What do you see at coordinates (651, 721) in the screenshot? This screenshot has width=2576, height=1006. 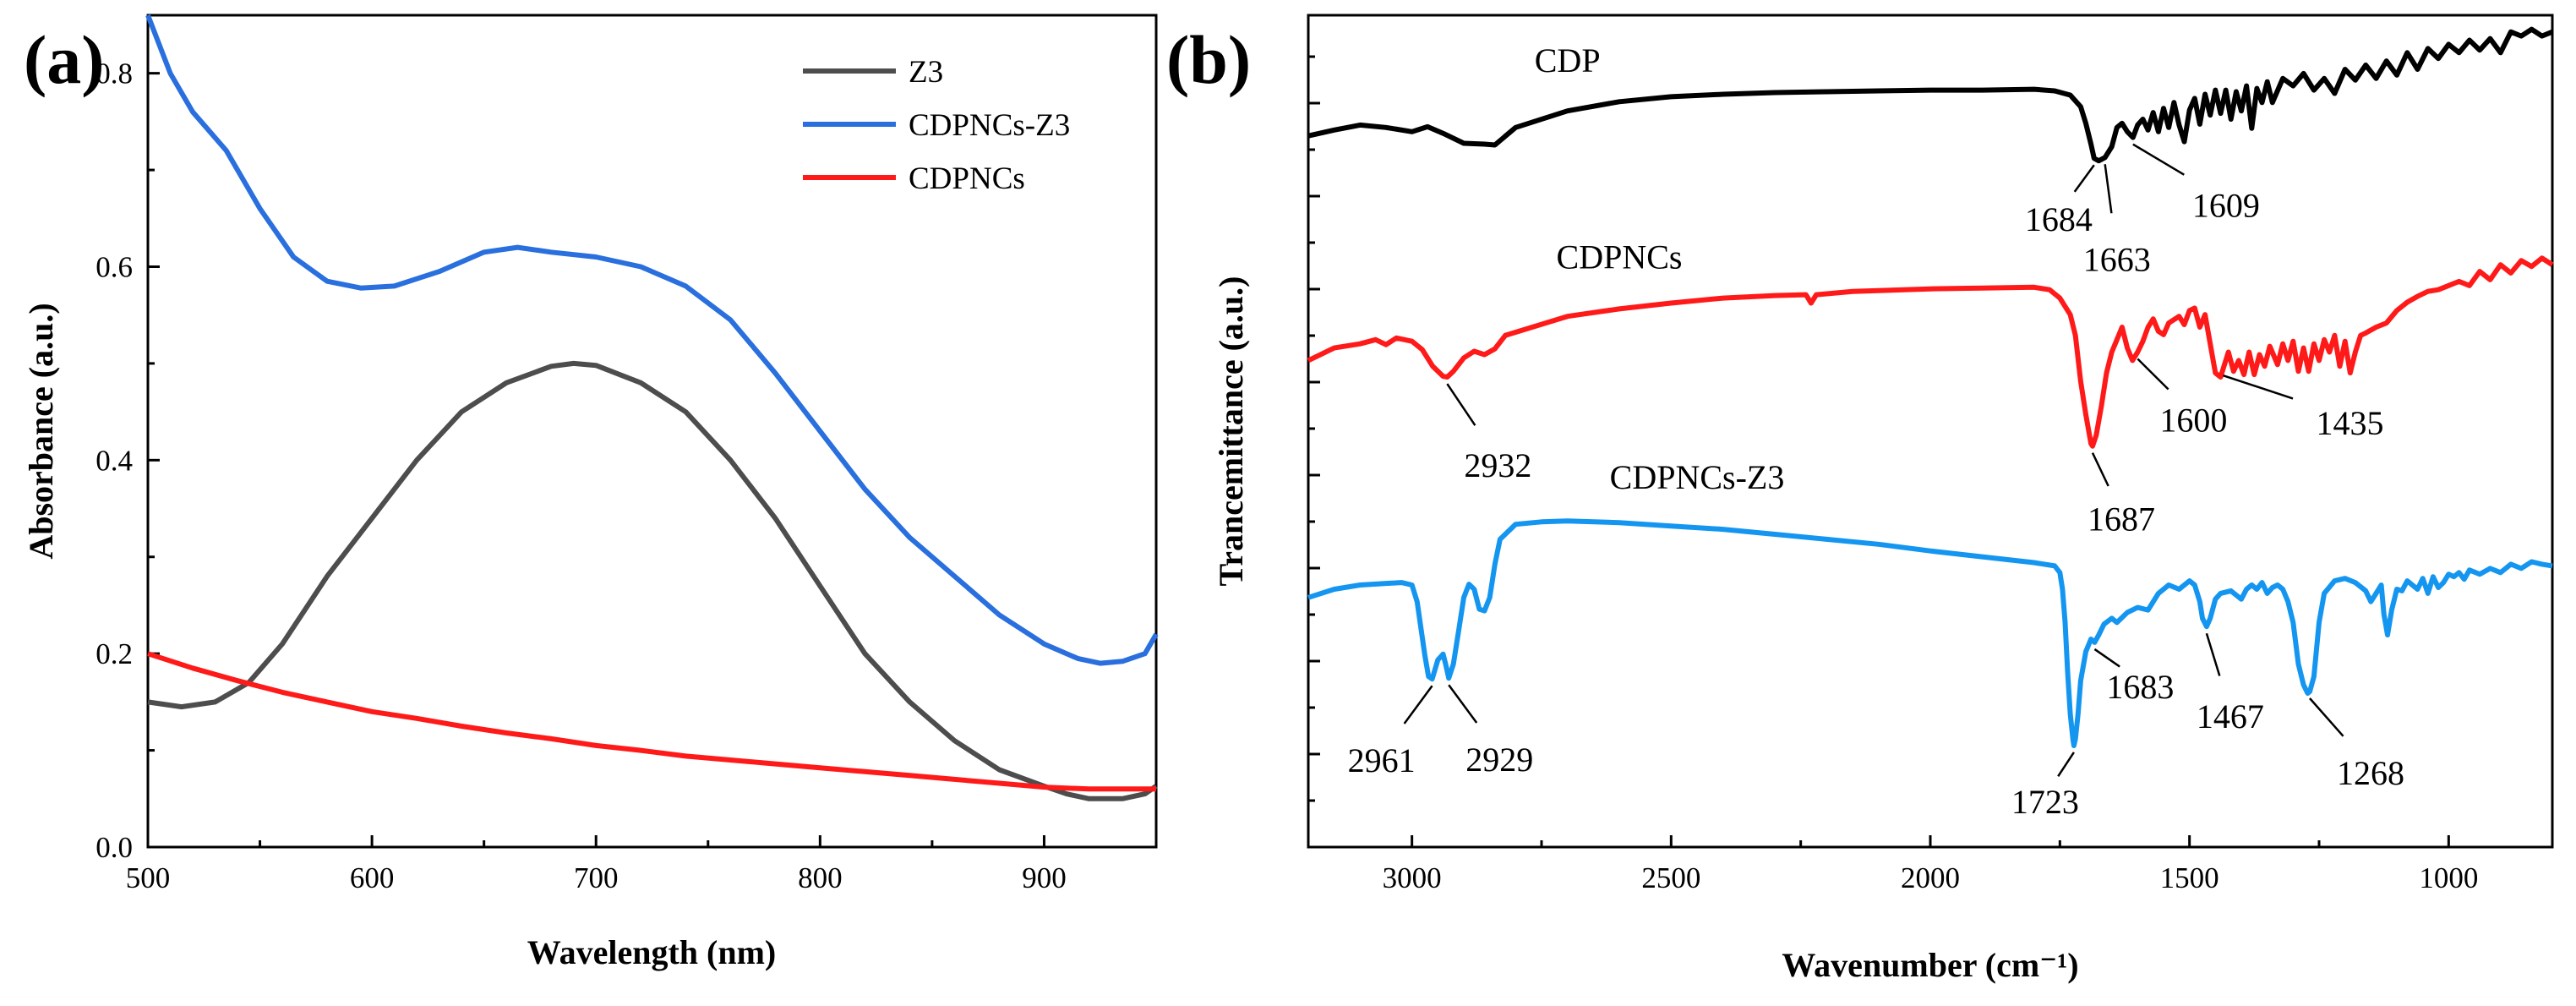 I see `panel-a-series-cdpncs` at bounding box center [651, 721].